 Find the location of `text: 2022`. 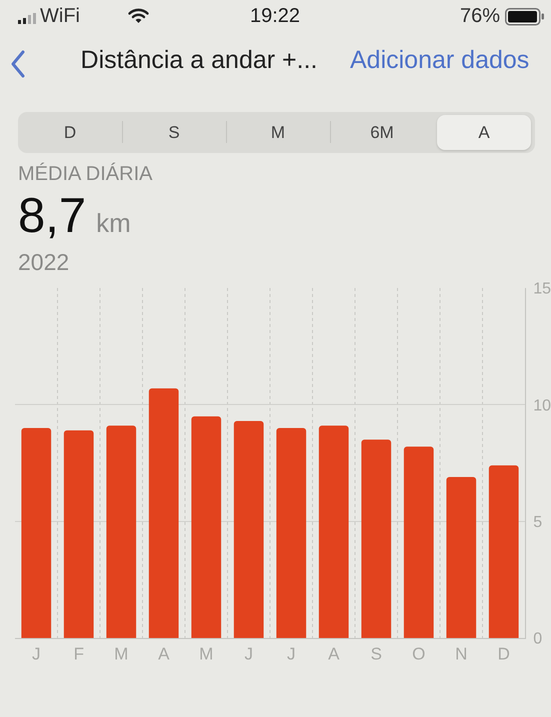

text: 2022 is located at coordinates (44, 262).